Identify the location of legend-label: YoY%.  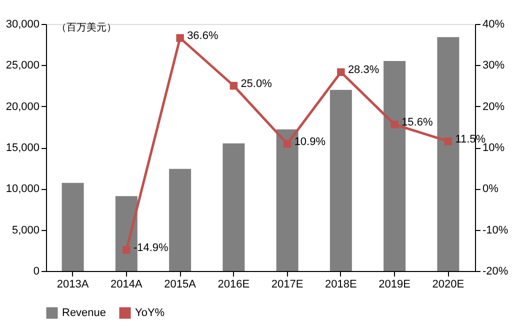
(150, 313).